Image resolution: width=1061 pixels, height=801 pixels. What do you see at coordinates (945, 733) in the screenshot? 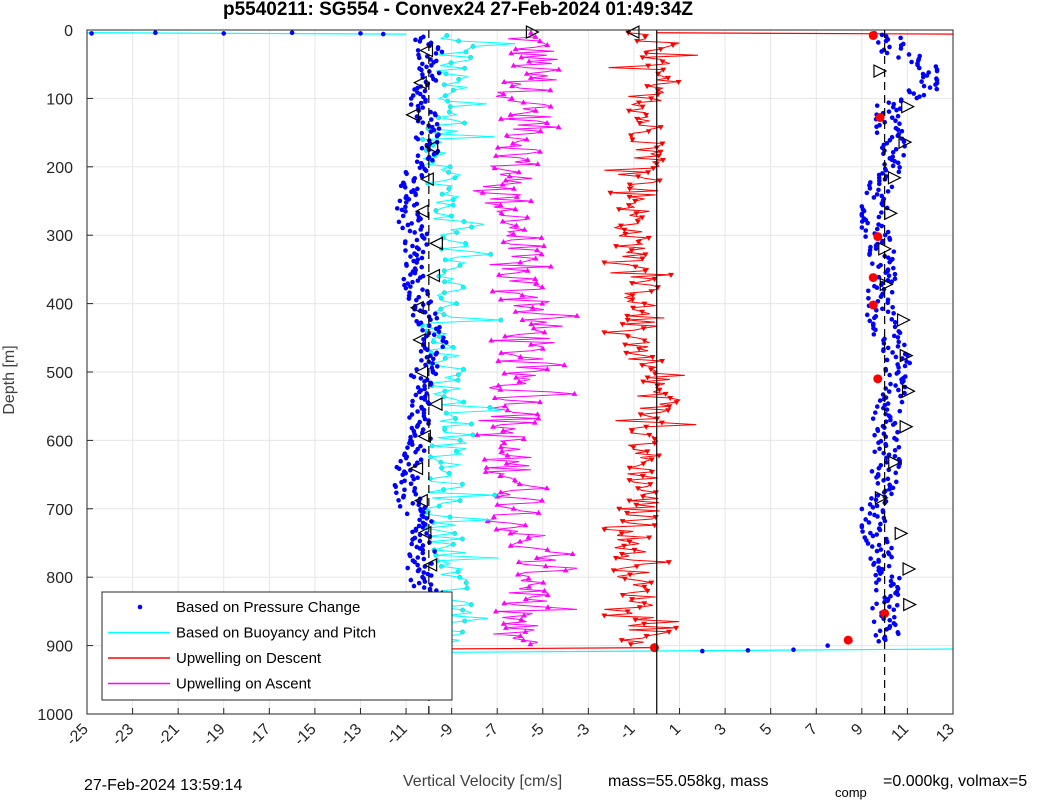
I see `x-tick-label: 13` at bounding box center [945, 733].